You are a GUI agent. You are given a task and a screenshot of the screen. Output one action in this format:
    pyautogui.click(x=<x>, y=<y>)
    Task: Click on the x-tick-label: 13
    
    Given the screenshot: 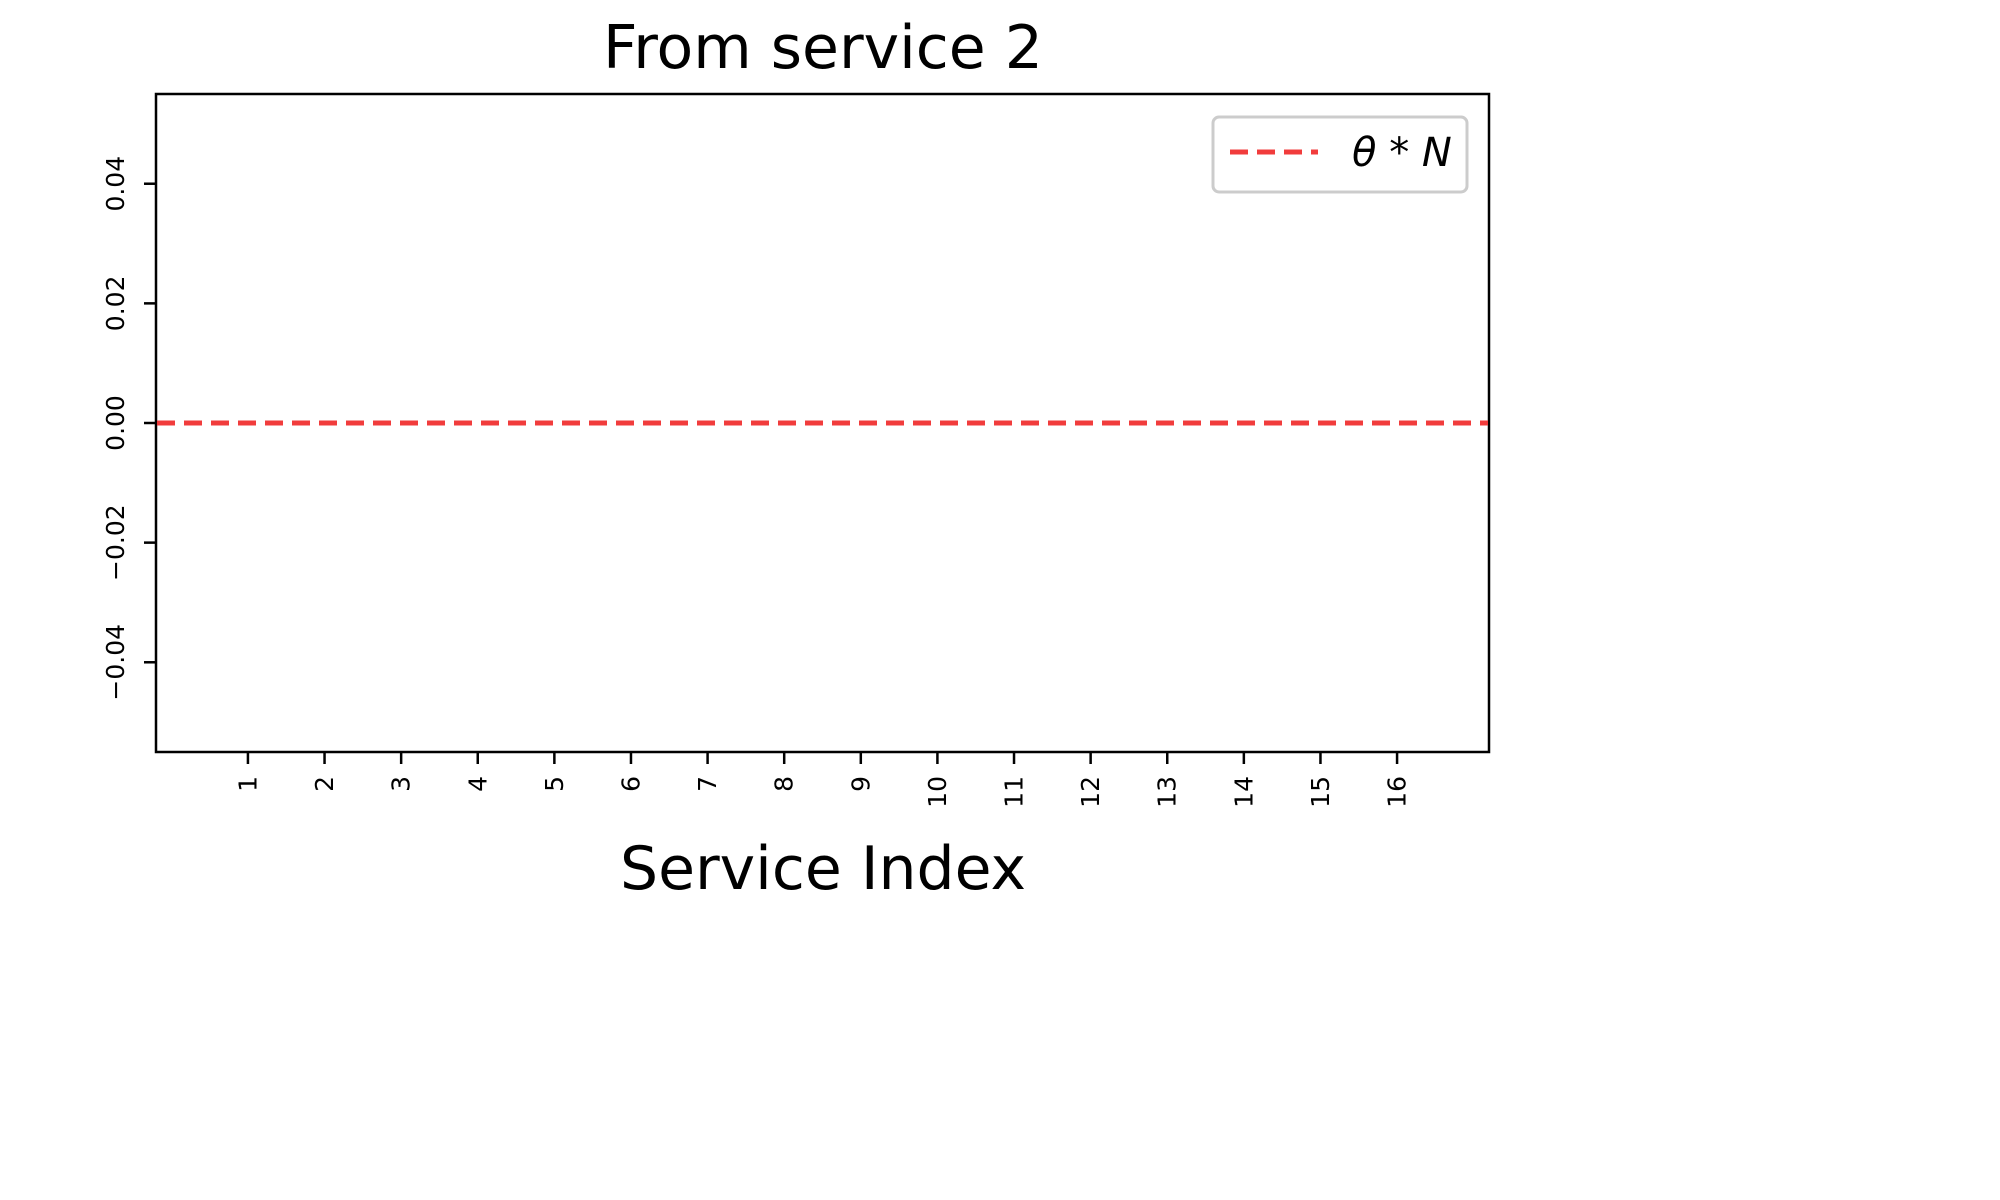 What is the action you would take?
    pyautogui.click(x=1167, y=792)
    